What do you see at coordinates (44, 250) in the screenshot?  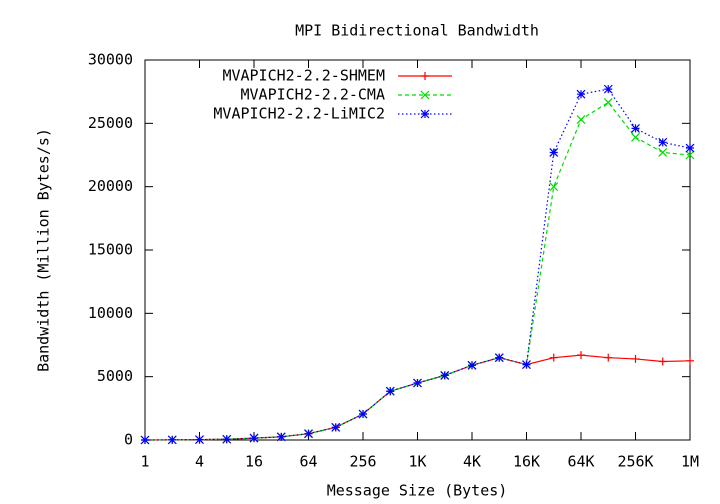 I see `y-axis-label: Bandwidth (Million Bytes/s)` at bounding box center [44, 250].